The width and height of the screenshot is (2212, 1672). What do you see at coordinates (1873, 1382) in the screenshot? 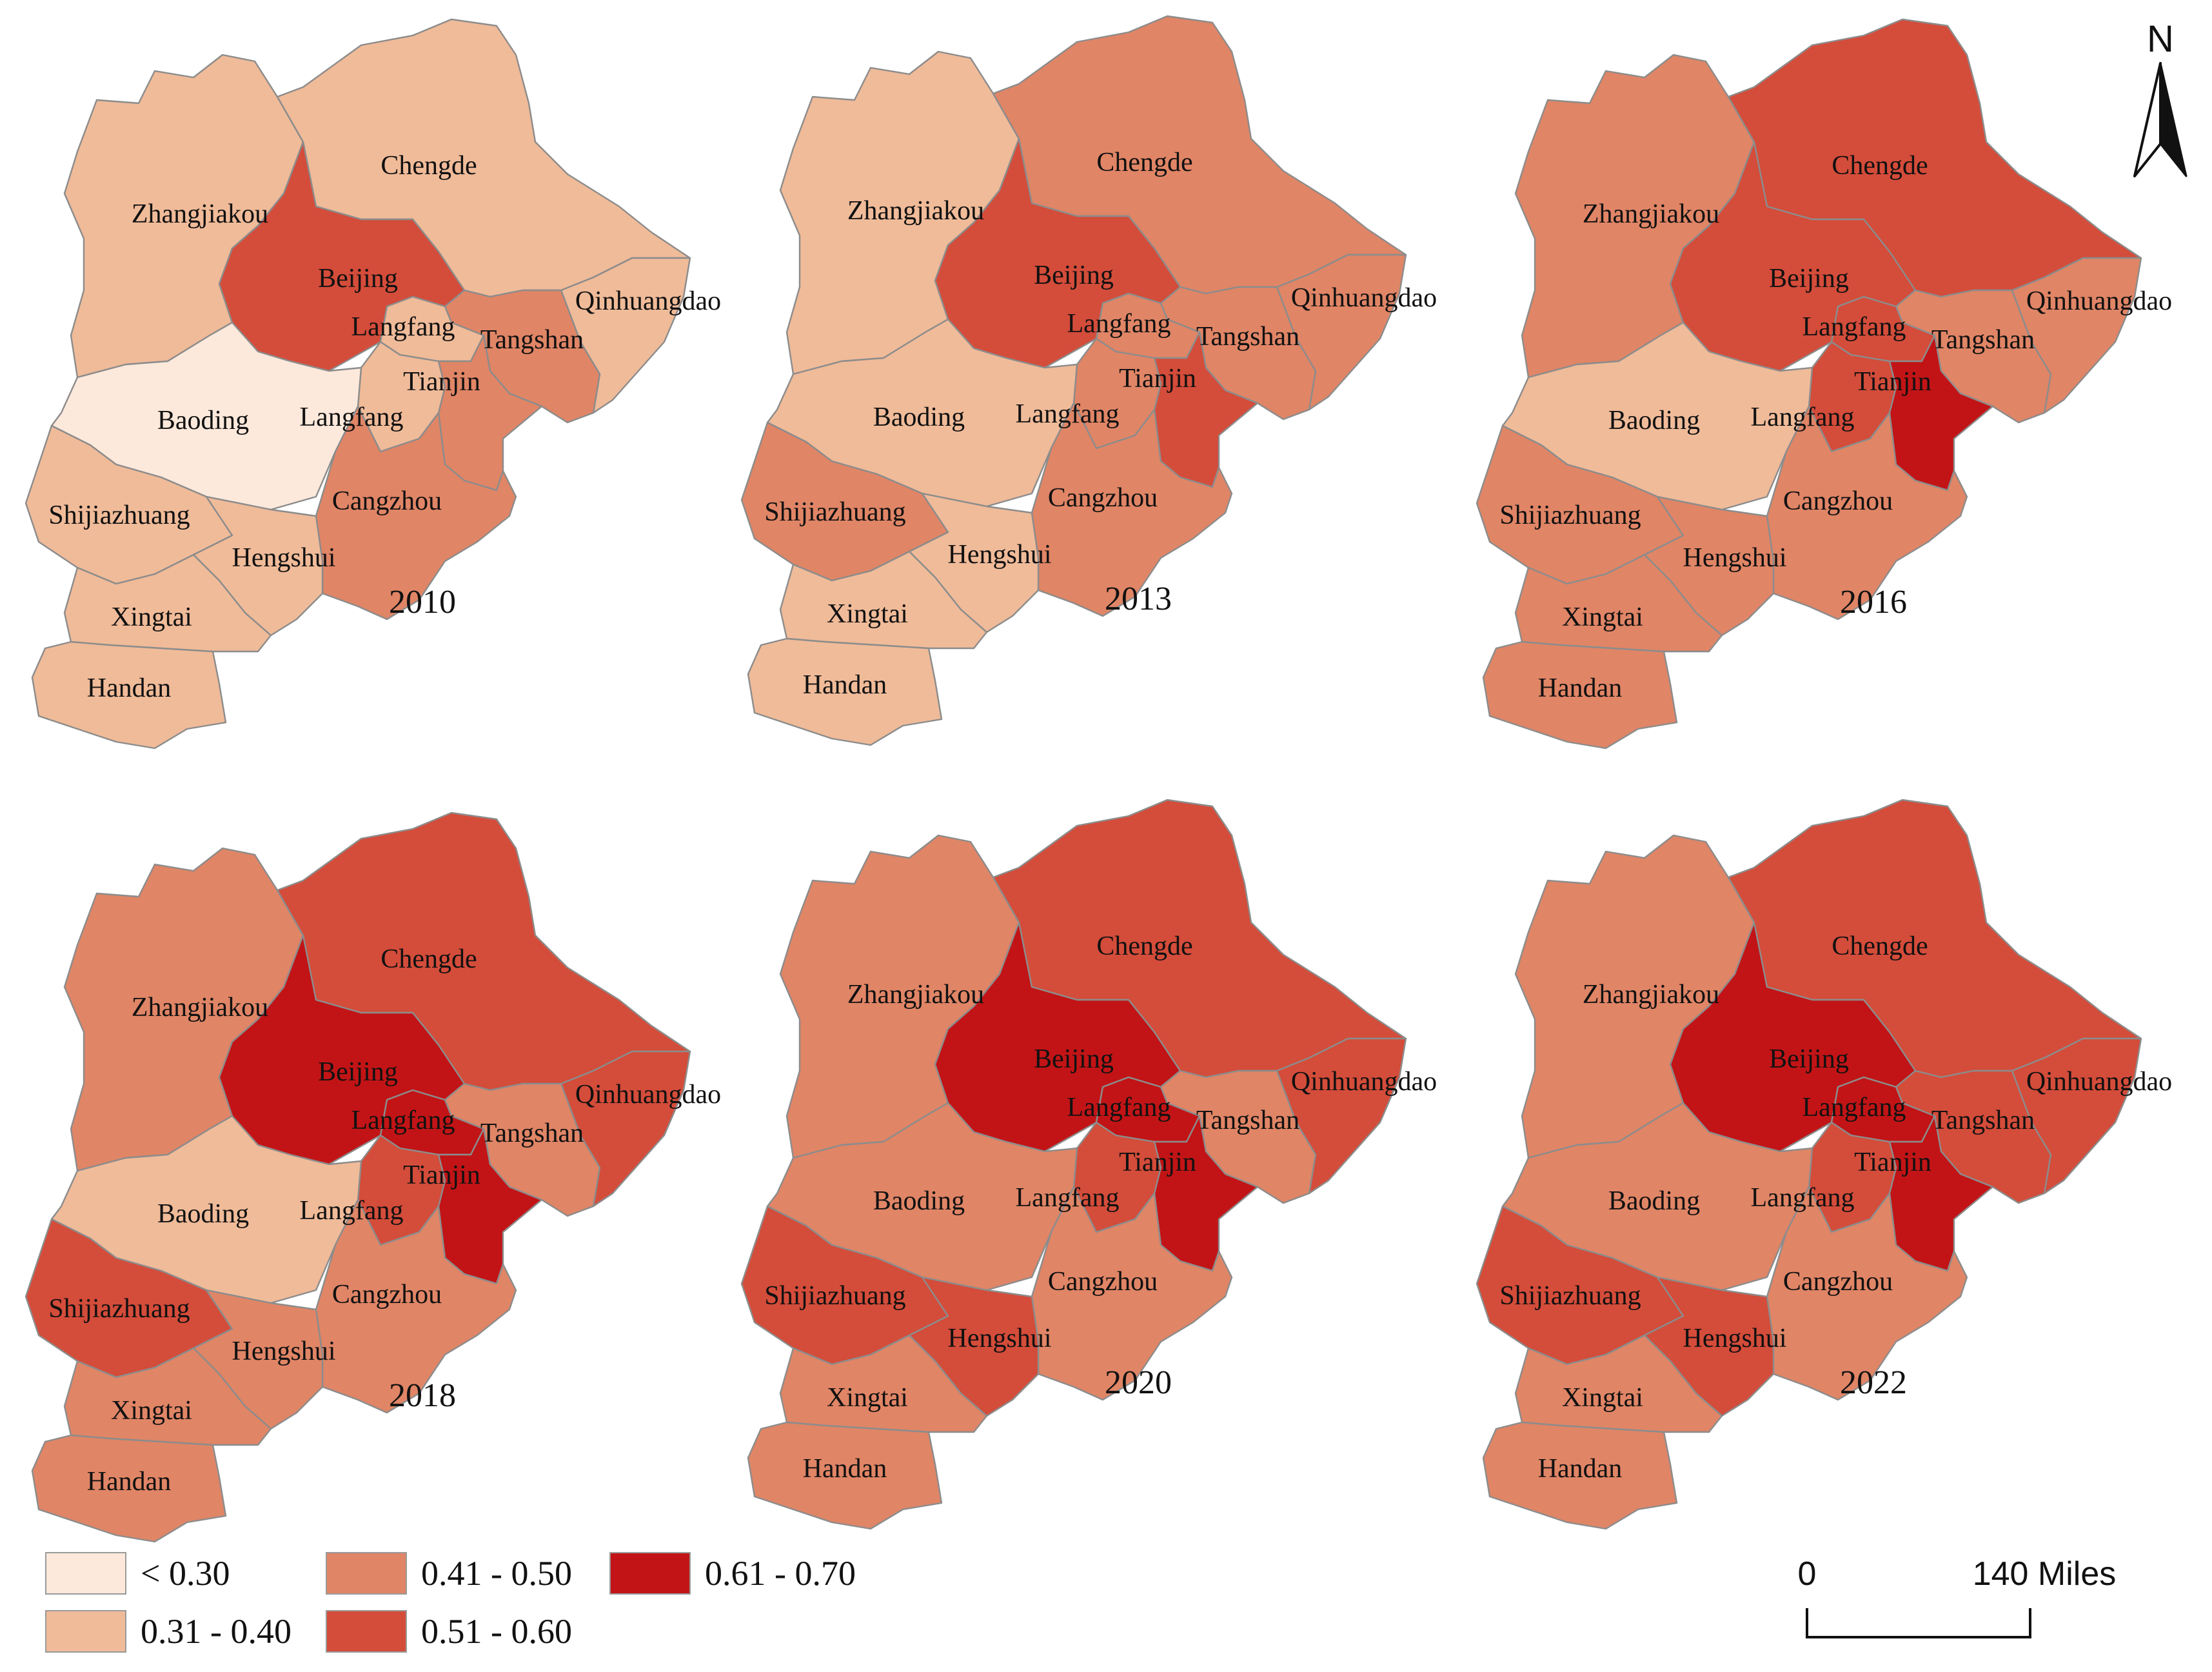
I see `year-label: 2022` at bounding box center [1873, 1382].